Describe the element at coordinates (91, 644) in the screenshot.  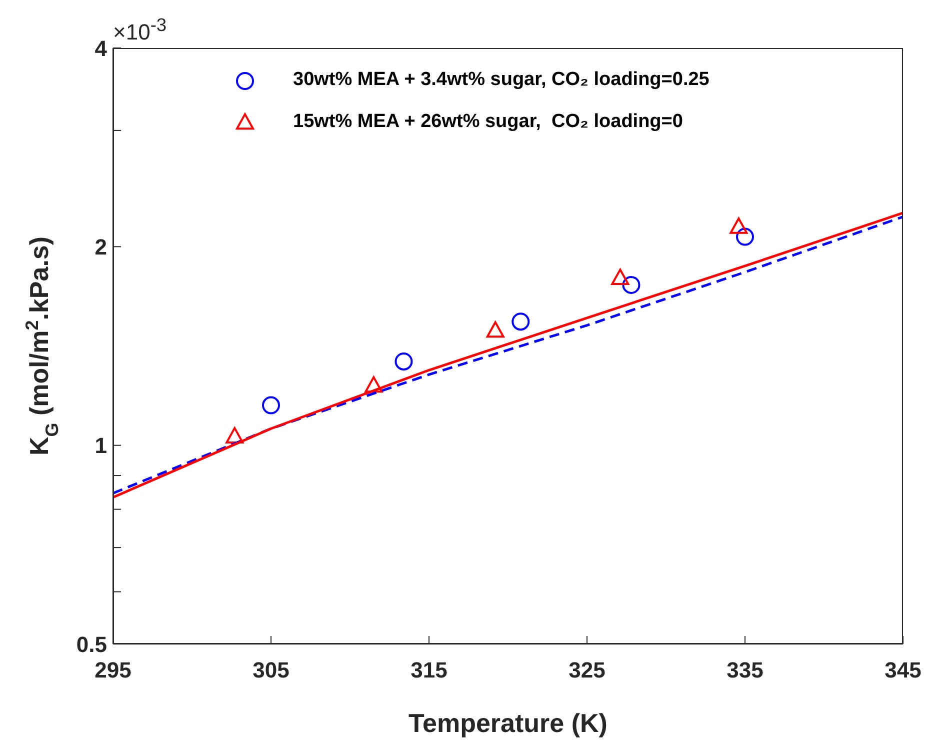
I see `y-tick-label: 0.5` at that location.